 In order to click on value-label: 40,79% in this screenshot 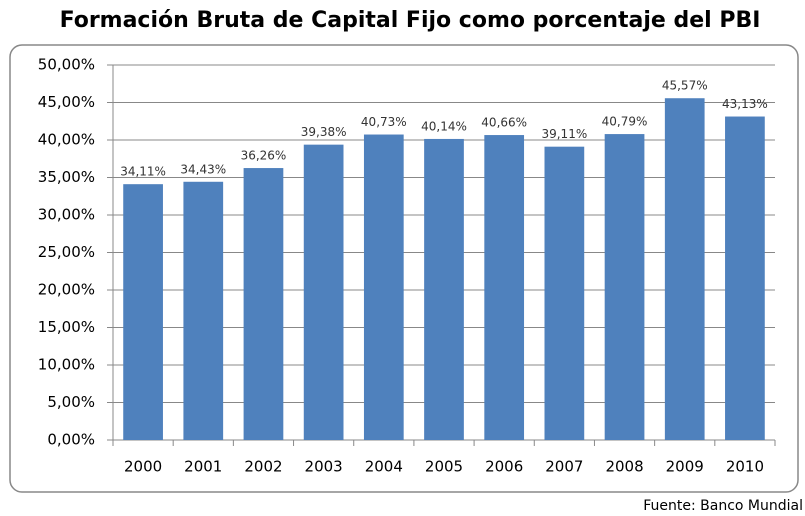, I will do `click(625, 122)`.